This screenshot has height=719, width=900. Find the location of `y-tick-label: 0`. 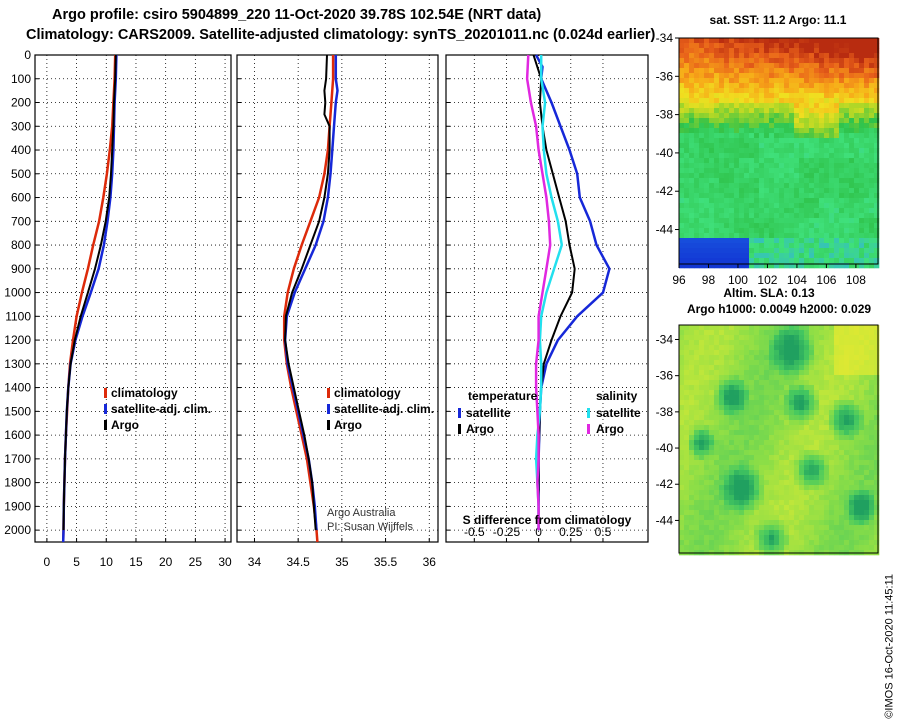

y-tick-label: 0 is located at coordinates (27, 55).